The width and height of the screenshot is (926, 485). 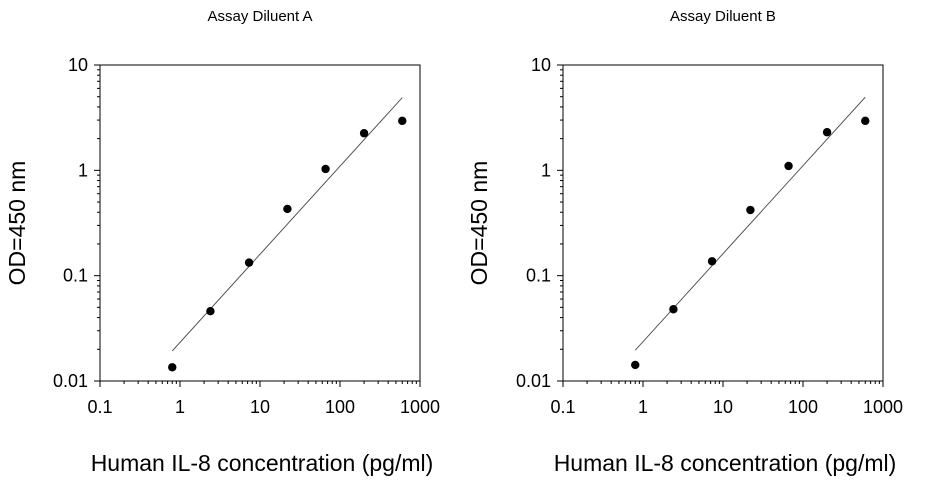 I want to click on chart-title: Assay Diluent B, so click(x=723, y=16).